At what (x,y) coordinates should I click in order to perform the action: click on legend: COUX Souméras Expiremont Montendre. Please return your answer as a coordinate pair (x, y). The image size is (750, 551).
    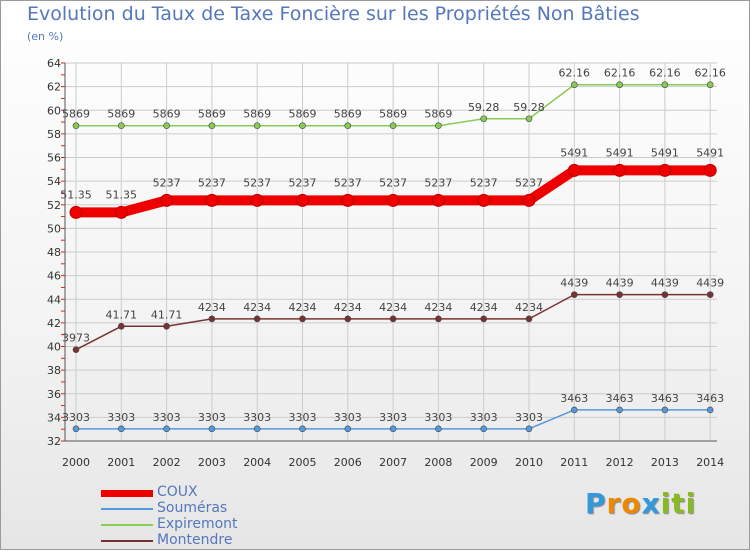
    Looking at the image, I should click on (201, 516).